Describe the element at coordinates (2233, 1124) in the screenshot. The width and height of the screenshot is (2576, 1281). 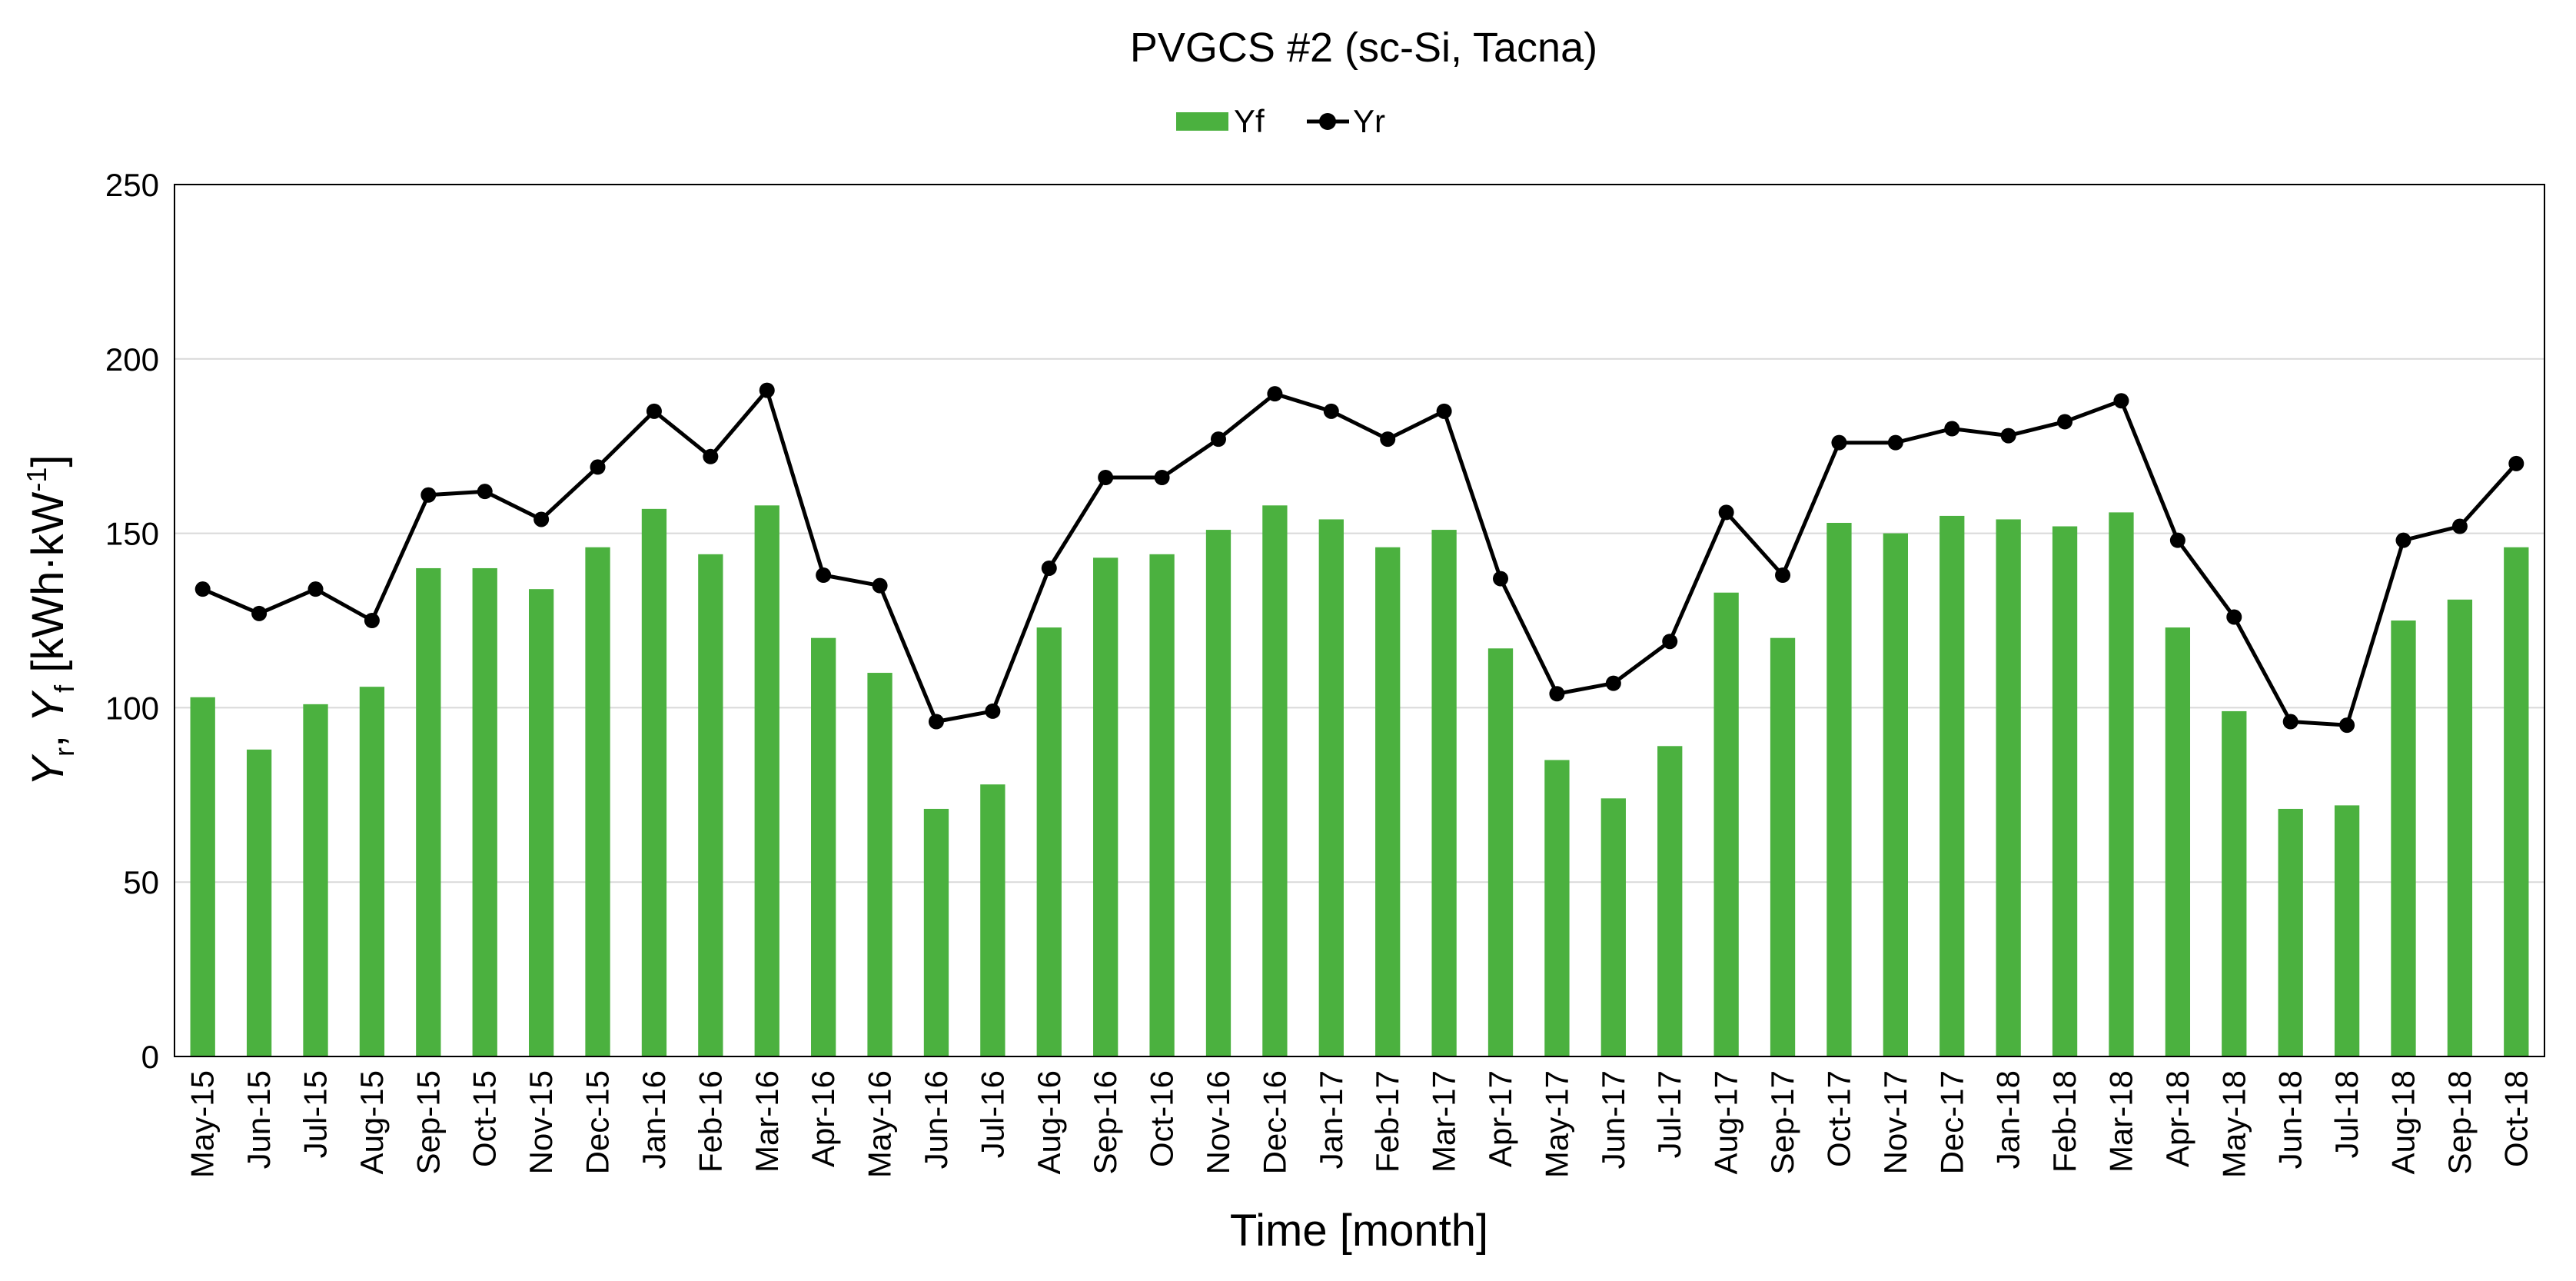
I see `x-tick-label: May-18` at that location.